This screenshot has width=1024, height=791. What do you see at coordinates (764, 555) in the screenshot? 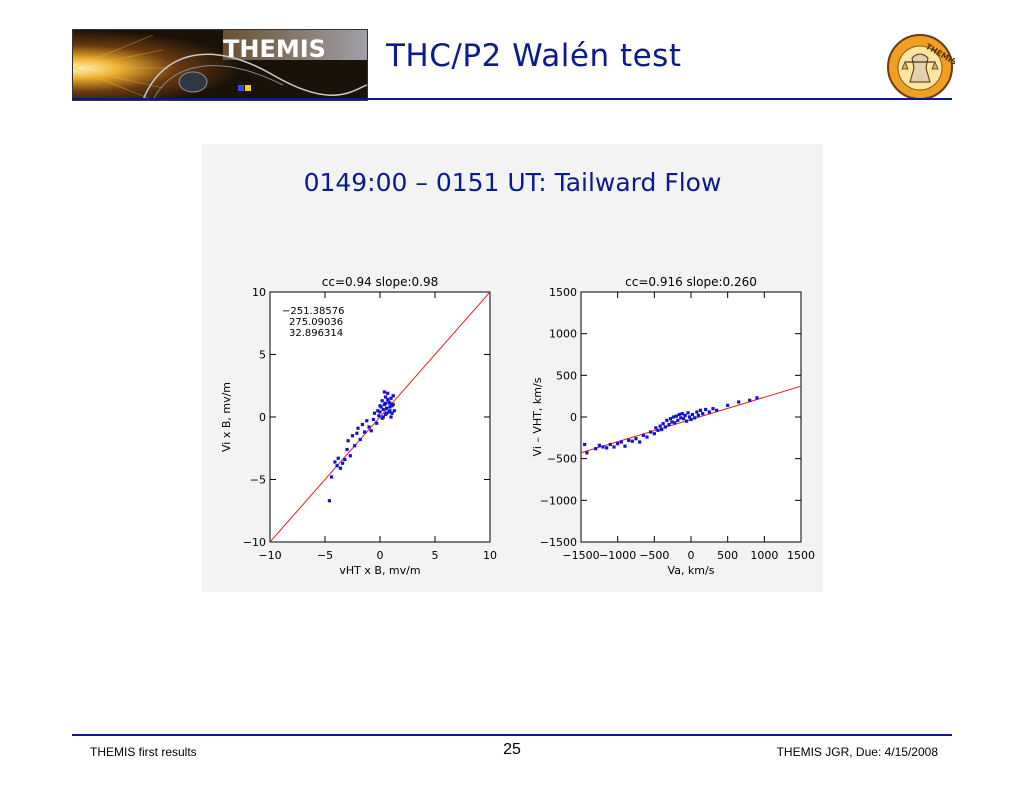
I see `x-tick-label: 1000` at bounding box center [764, 555].